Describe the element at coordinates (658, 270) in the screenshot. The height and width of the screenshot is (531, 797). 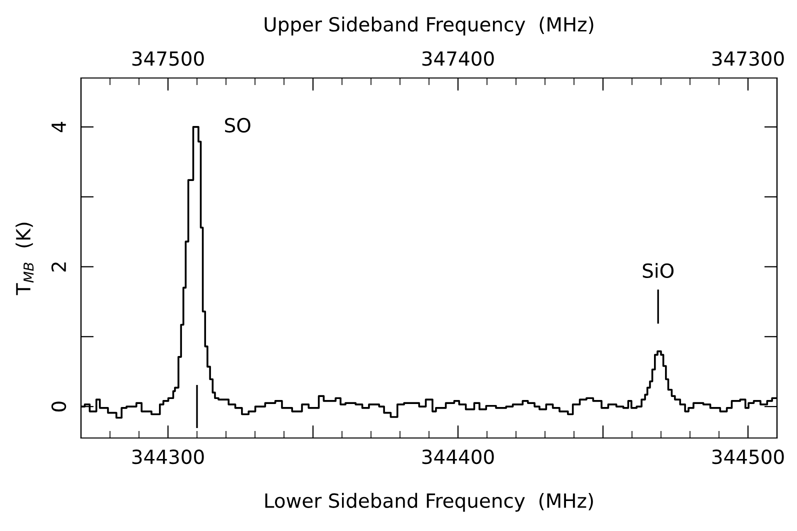
I see `ref-line-label: SiO` at that location.